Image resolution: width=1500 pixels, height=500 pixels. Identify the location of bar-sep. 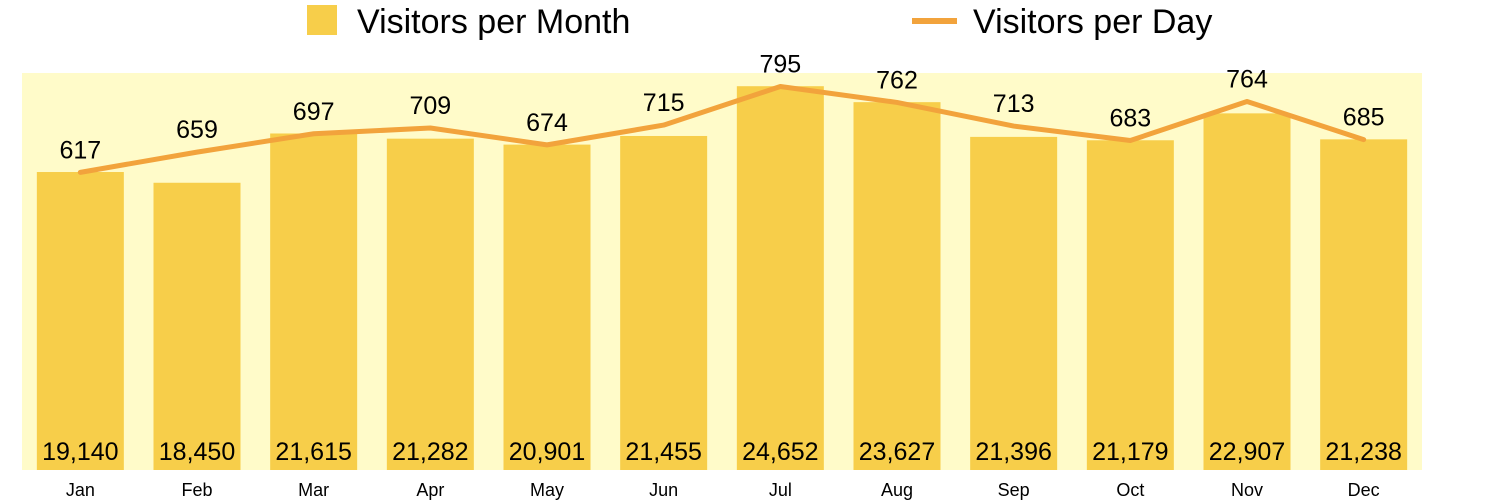
(1014, 303).